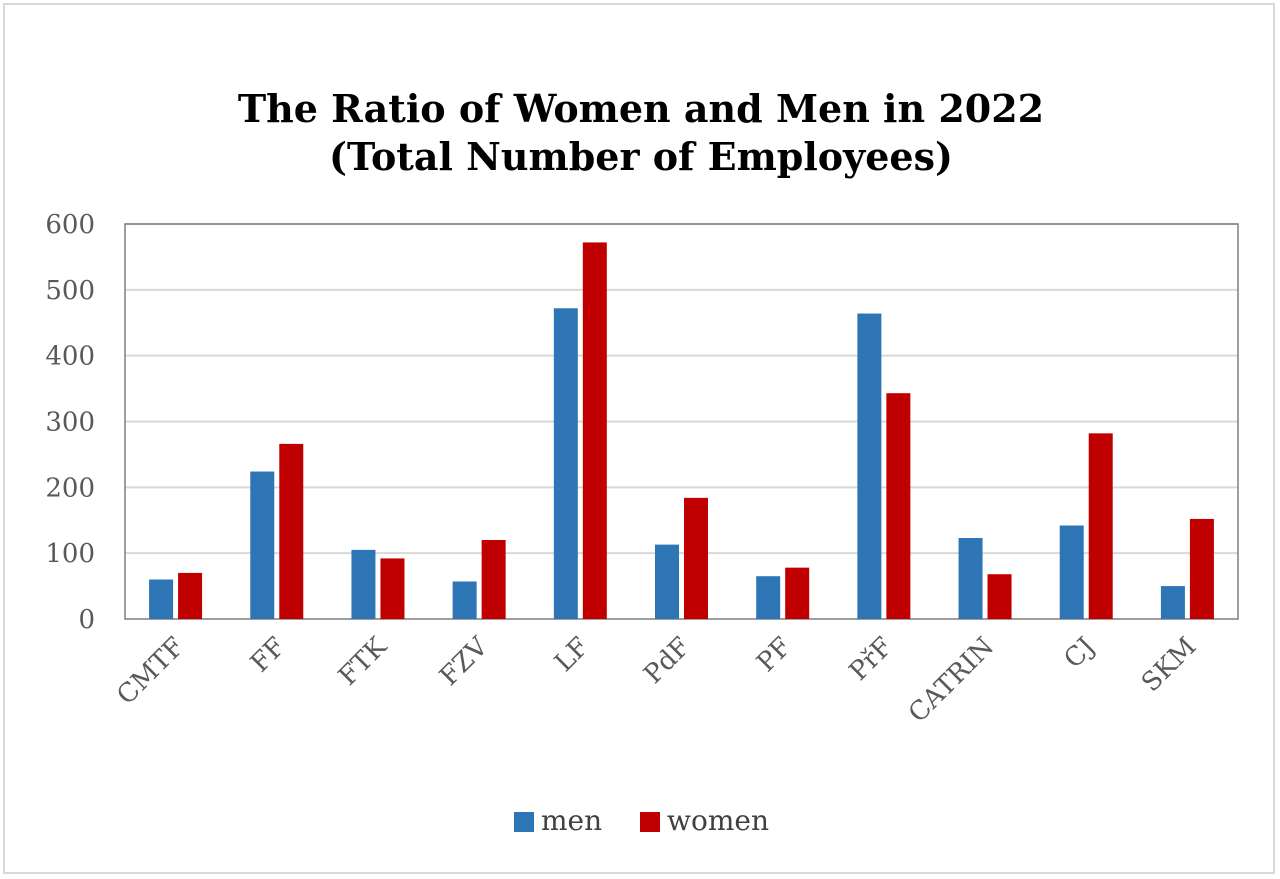  I want to click on x-category-label: PdF, so click(667, 661).